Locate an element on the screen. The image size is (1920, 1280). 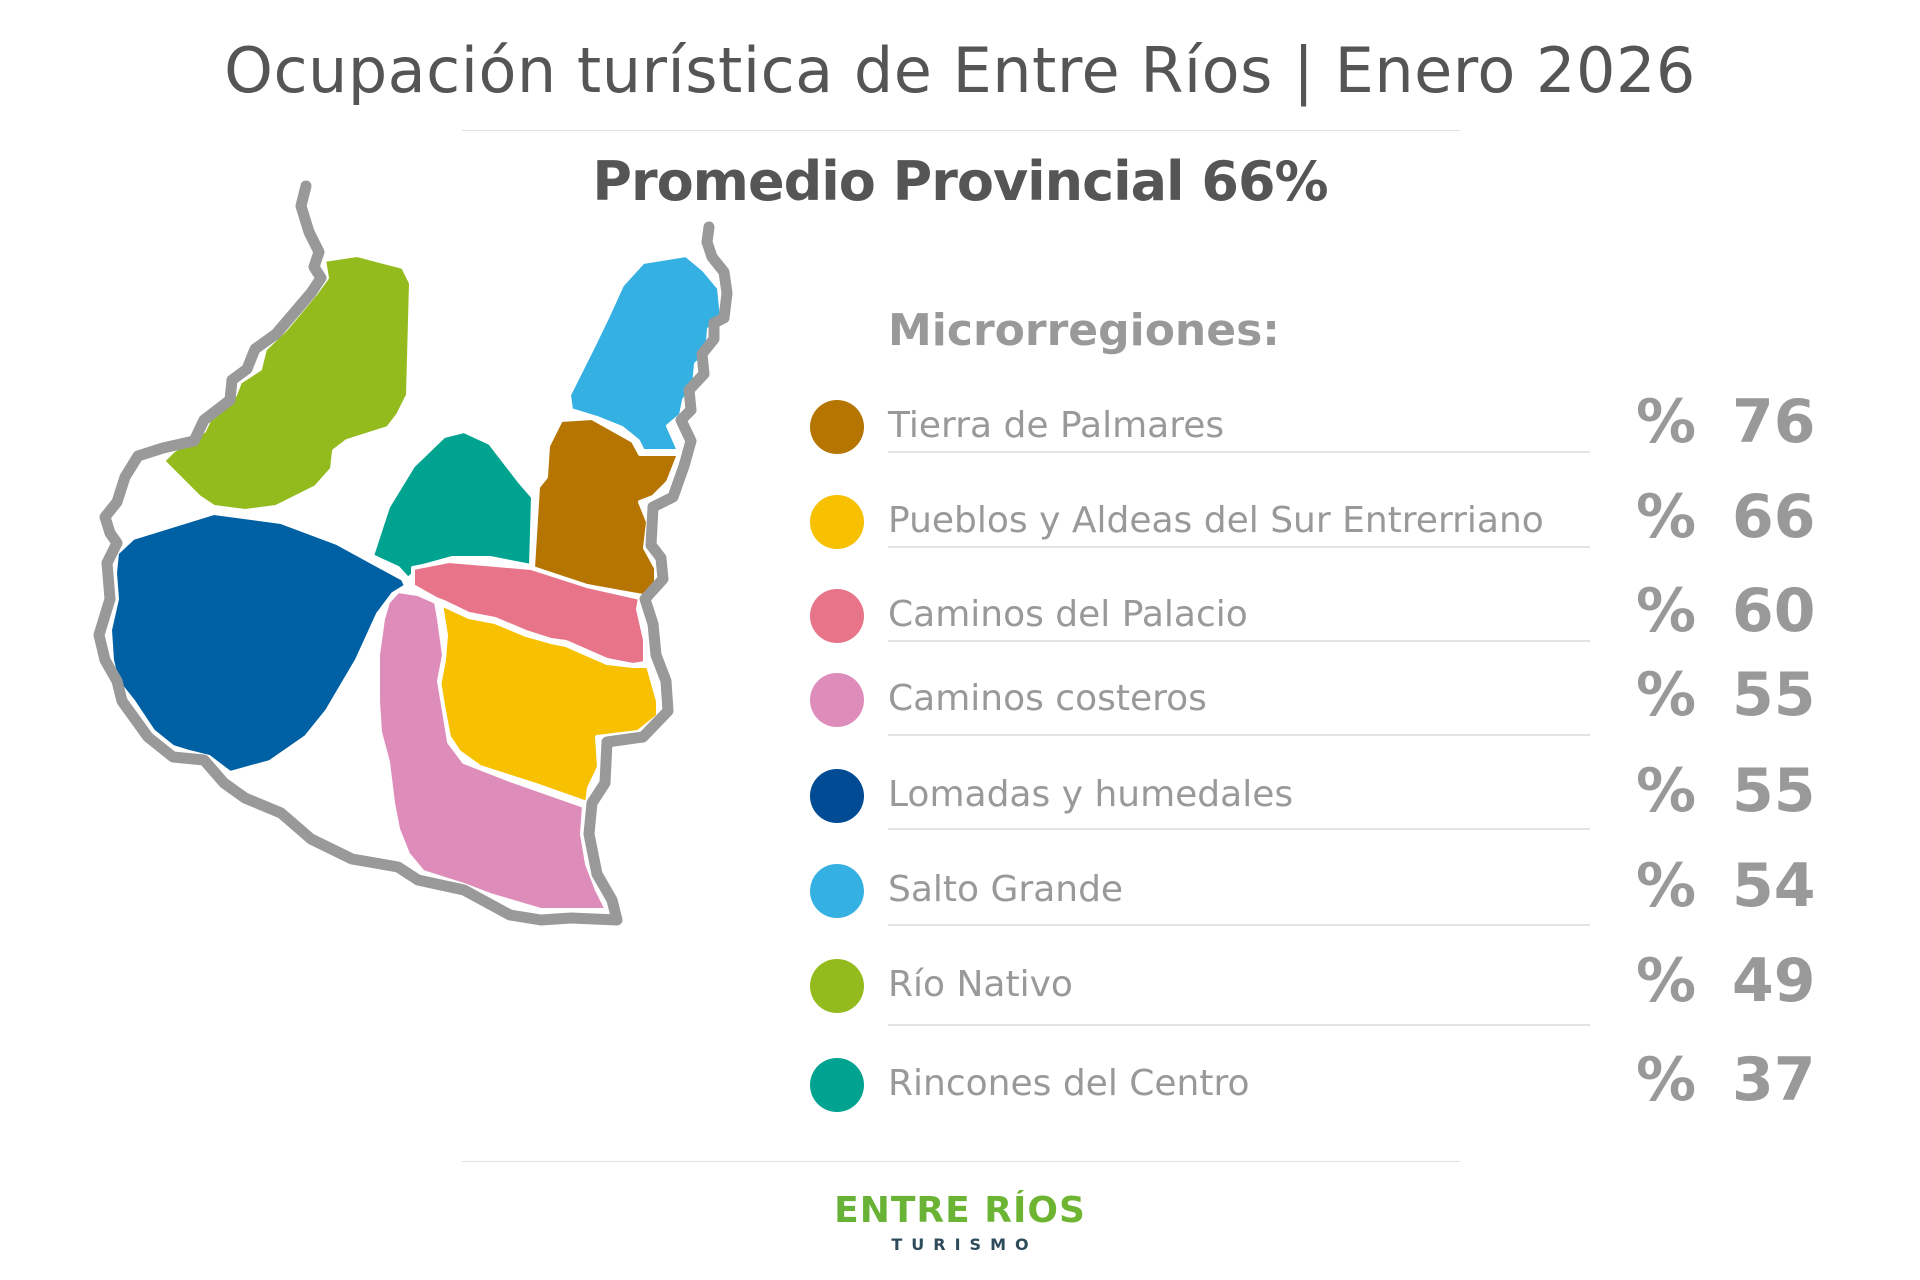
occupancy-value: 54 is located at coordinates (1774, 886).